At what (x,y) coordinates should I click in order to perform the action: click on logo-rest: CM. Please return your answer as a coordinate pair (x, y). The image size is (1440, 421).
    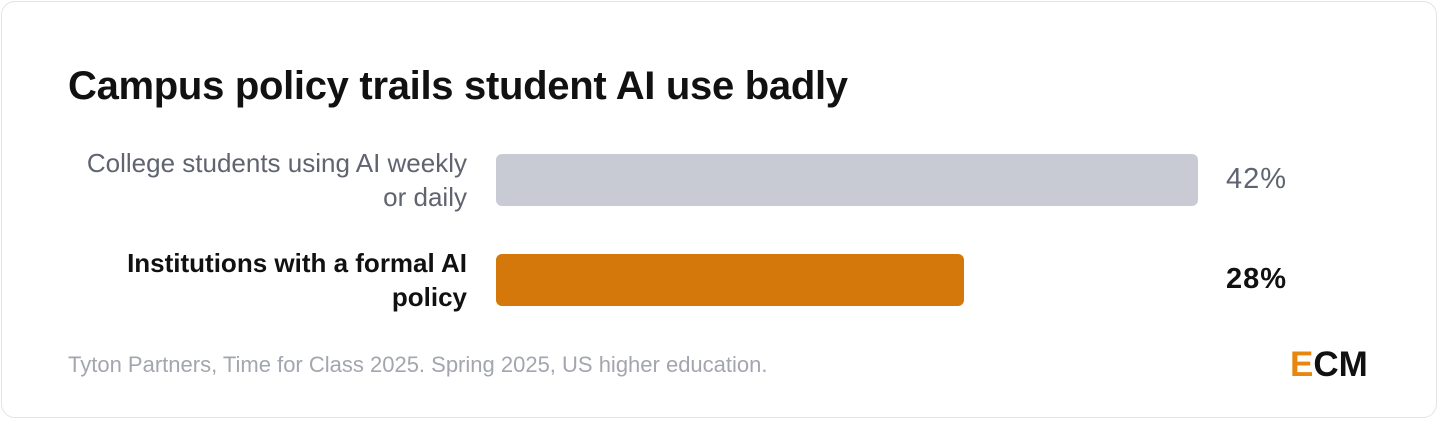
    Looking at the image, I should click on (1340, 364).